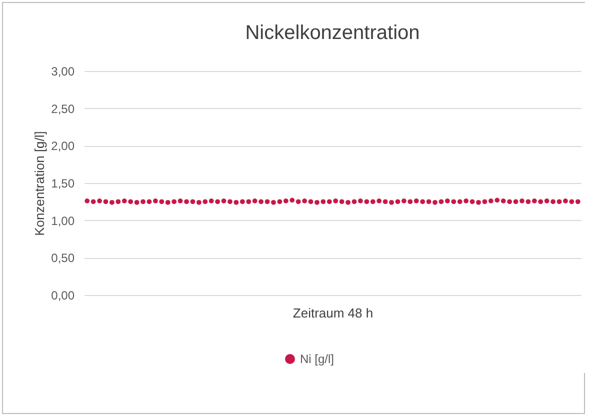  What do you see at coordinates (332, 33) in the screenshot?
I see `chart-title: Nickelkonzentration` at bounding box center [332, 33].